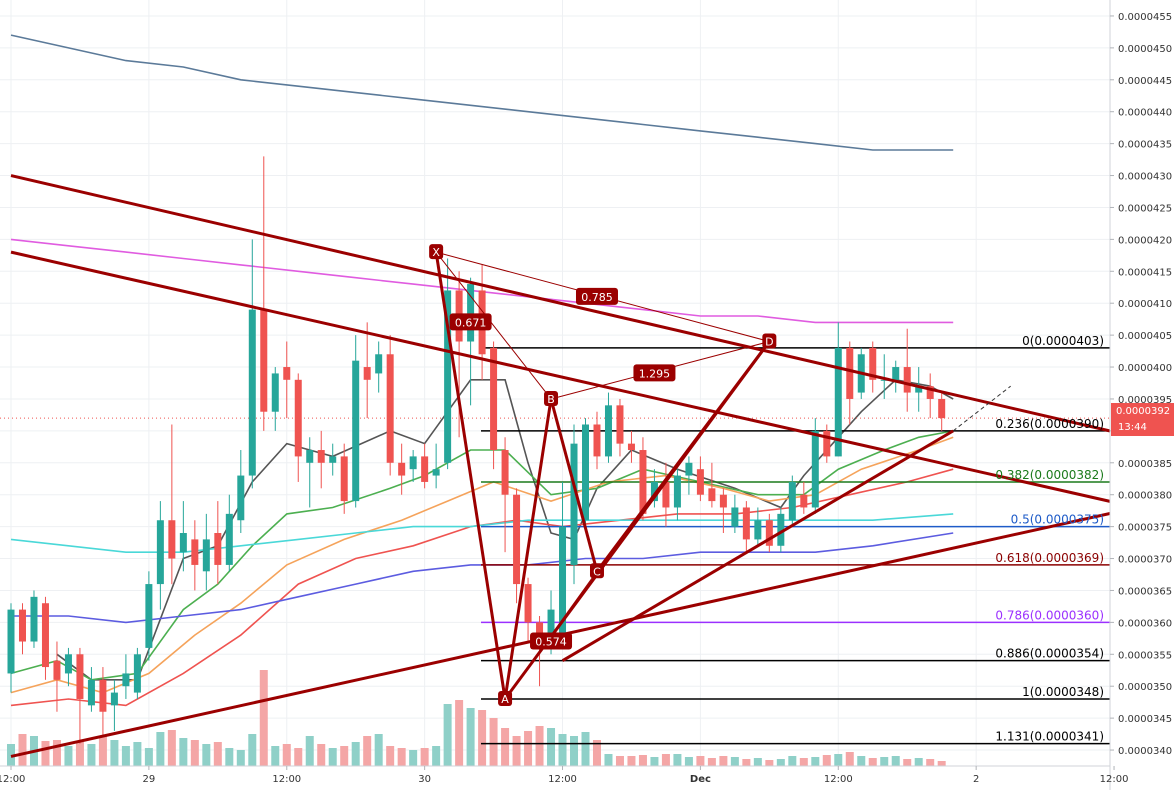  What do you see at coordinates (1049, 475) in the screenshot?
I see `fib-level-label: 0.382(0.0000382)` at bounding box center [1049, 475].